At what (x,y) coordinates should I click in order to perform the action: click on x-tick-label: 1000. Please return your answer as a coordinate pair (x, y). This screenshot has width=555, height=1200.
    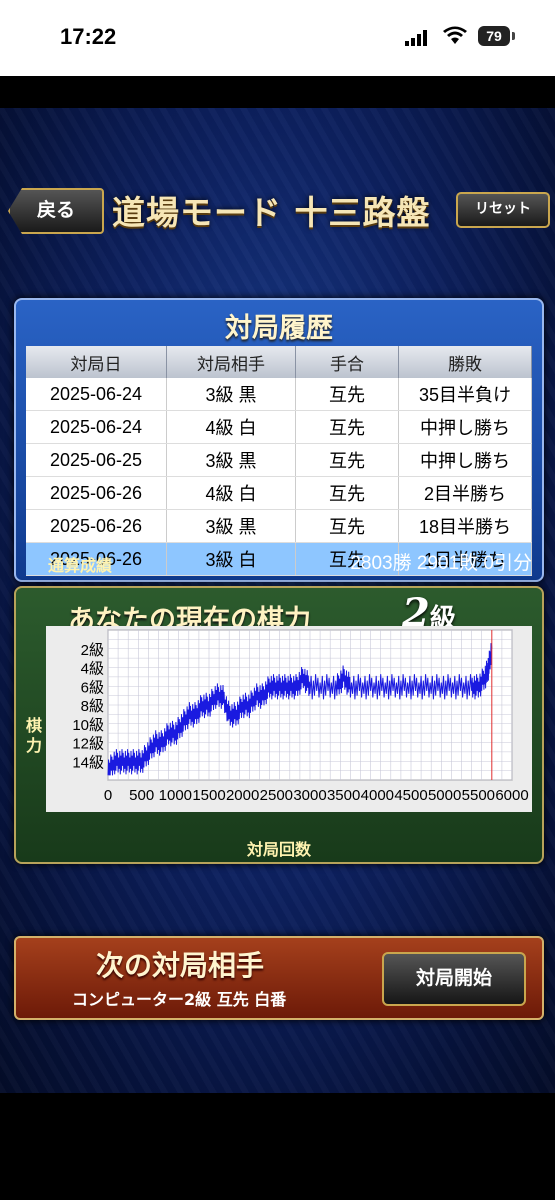
    Looking at the image, I should click on (175, 795).